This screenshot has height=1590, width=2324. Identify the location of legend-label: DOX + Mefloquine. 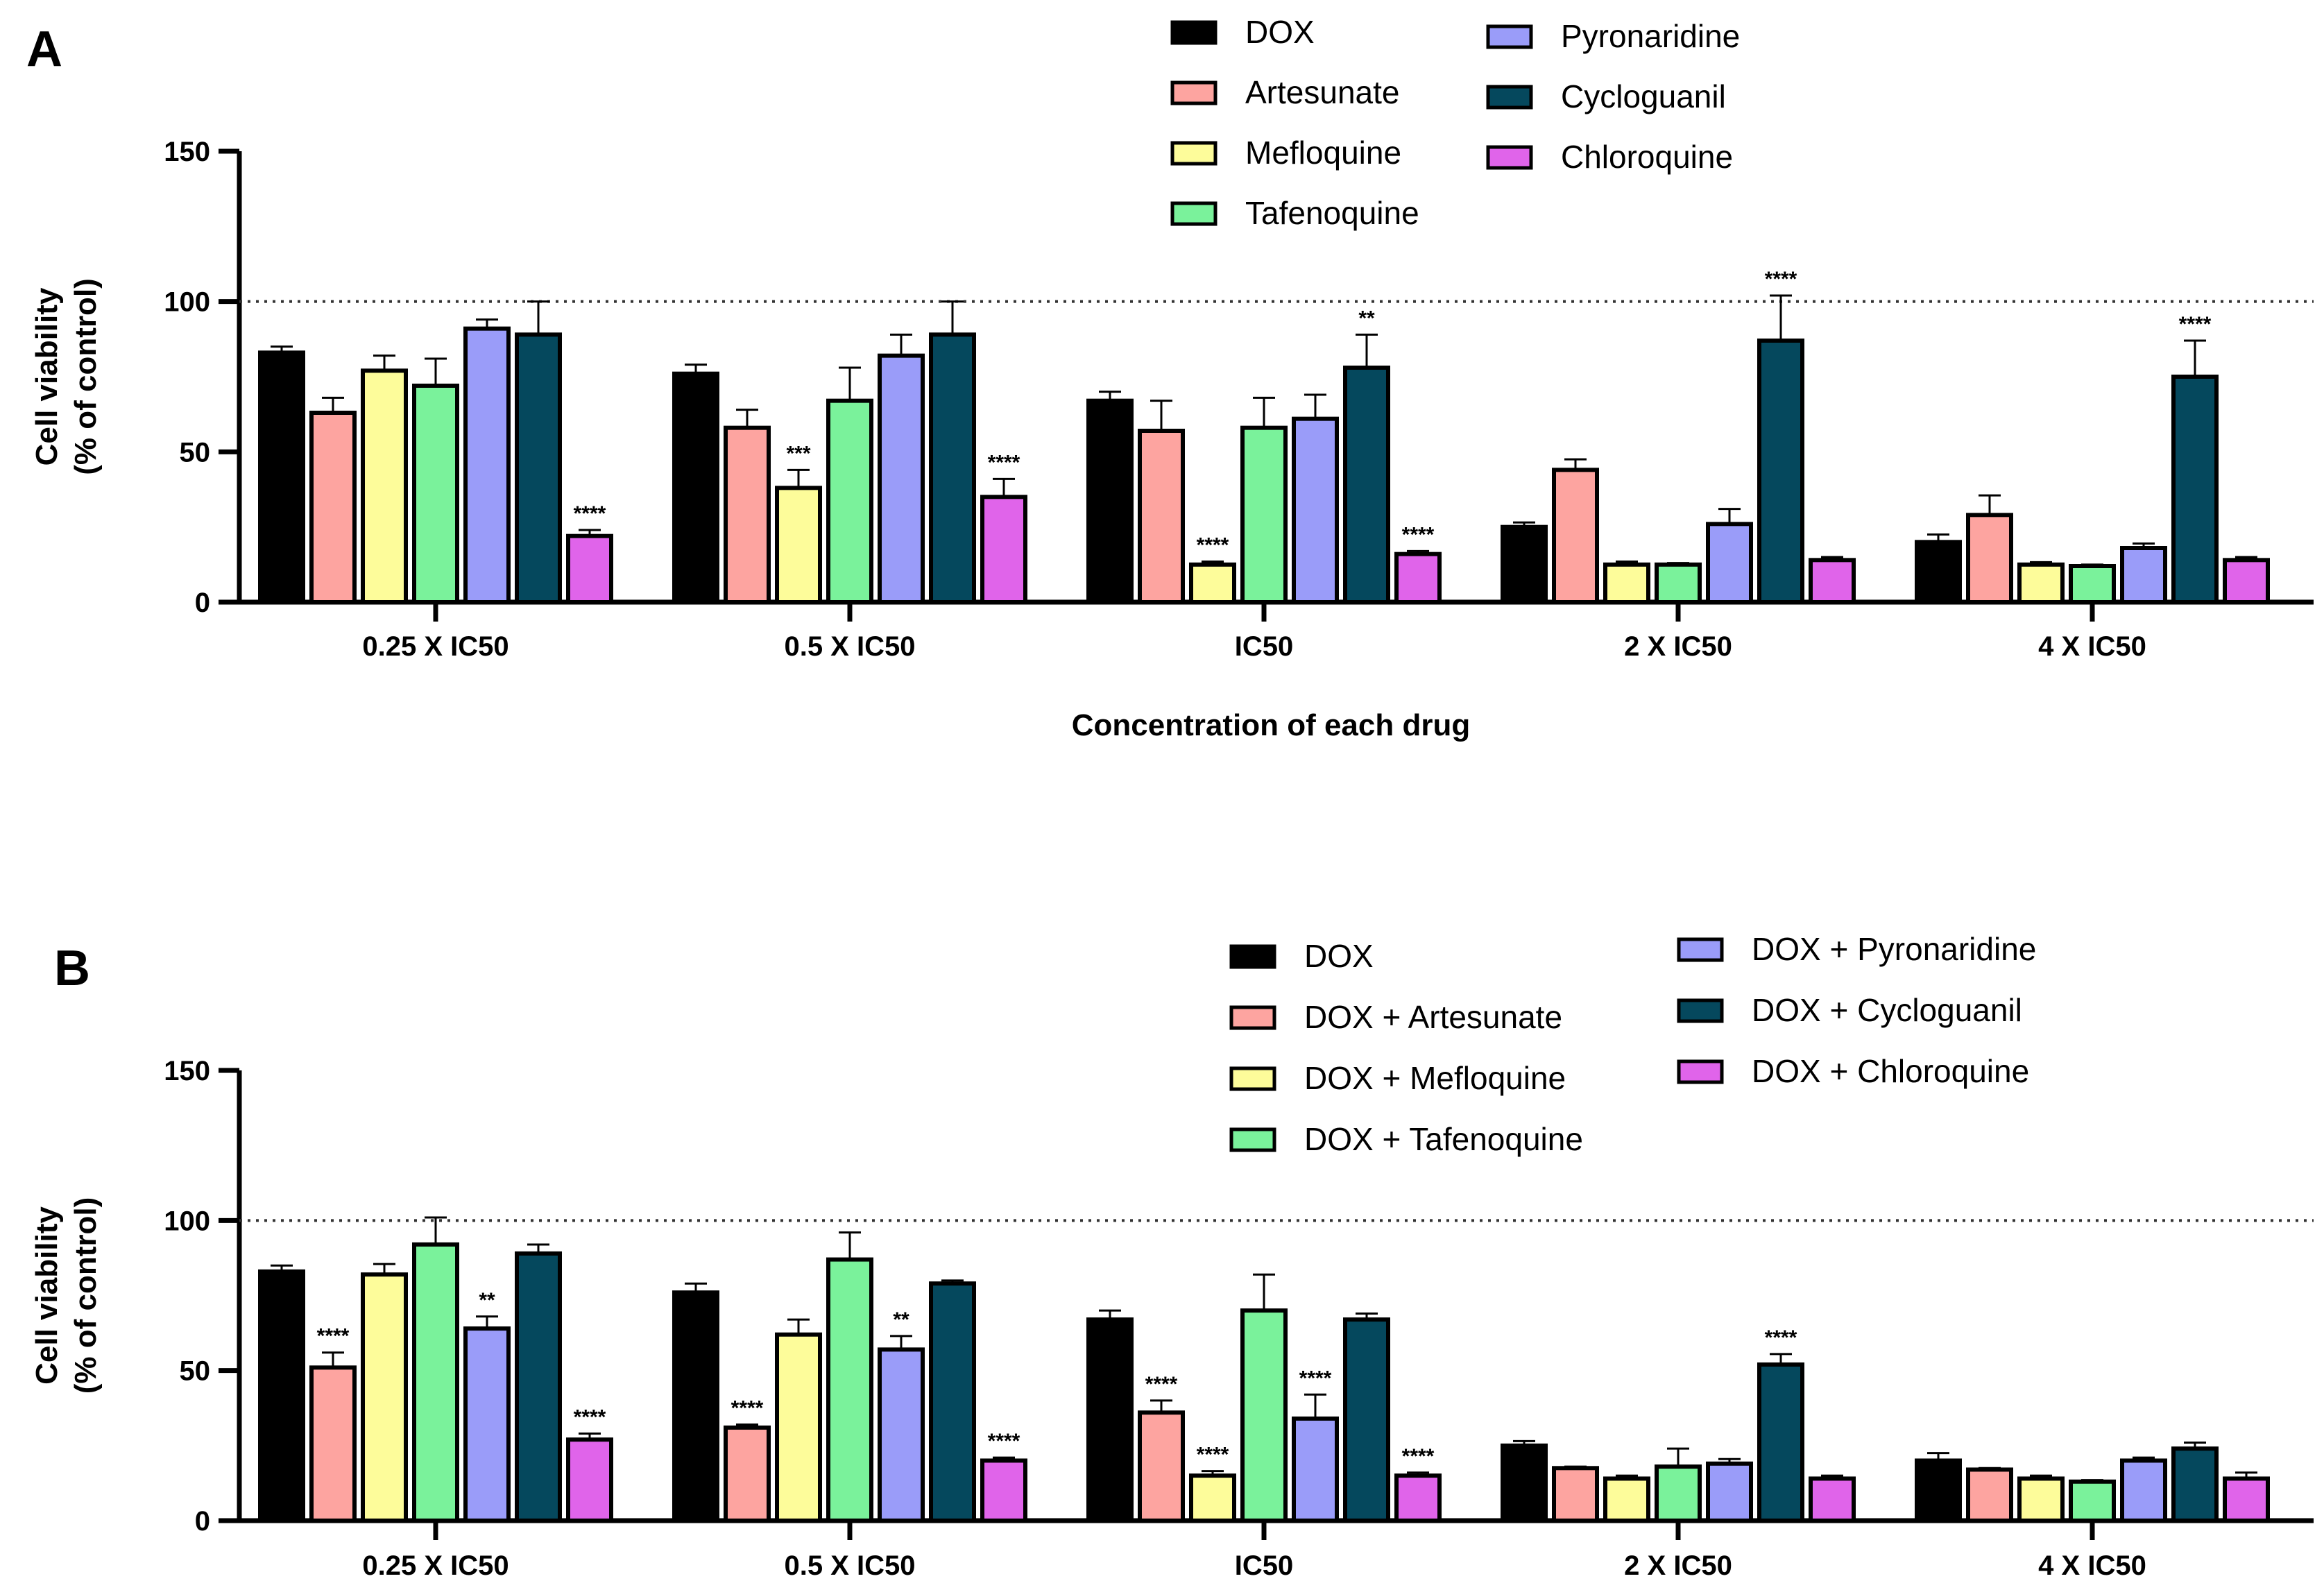
(1435, 1078).